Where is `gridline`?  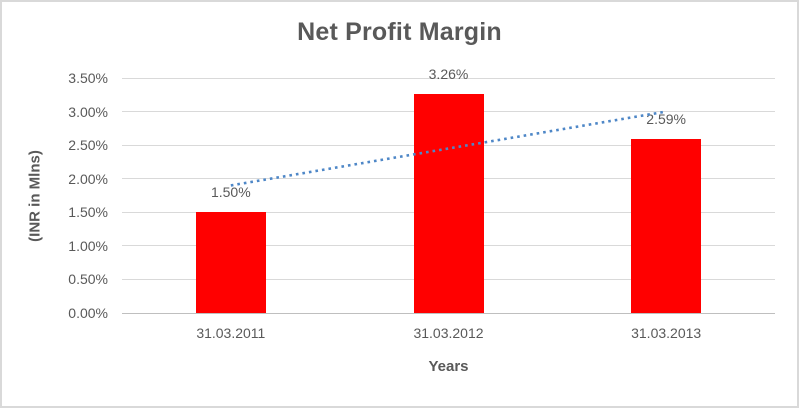
gridline is located at coordinates (448, 78).